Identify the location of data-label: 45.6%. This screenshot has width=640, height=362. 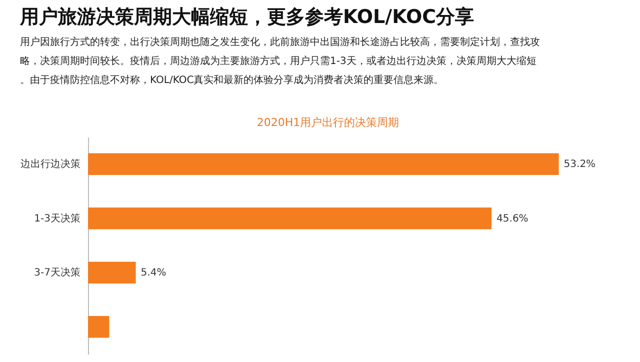
(512, 218).